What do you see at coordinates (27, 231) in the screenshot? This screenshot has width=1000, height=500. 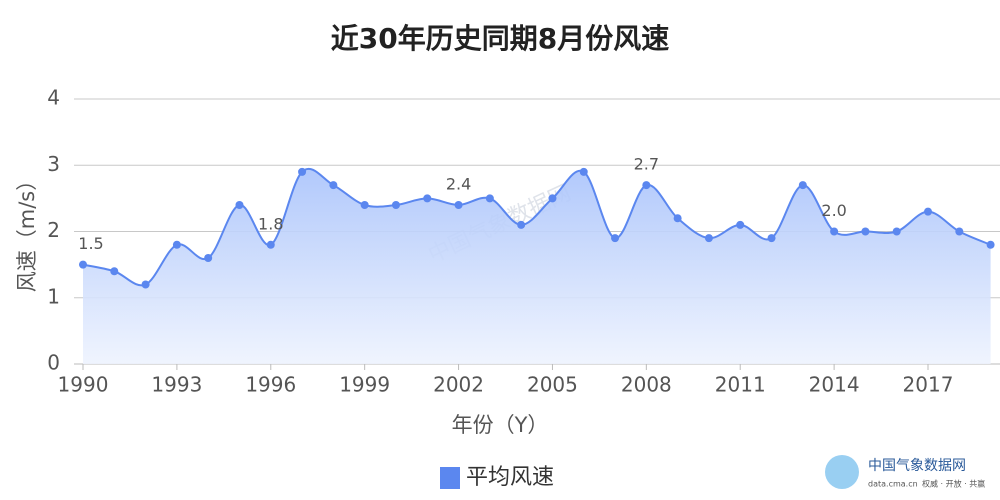 I see `y-axis-label: 风速（m/s）` at bounding box center [27, 231].